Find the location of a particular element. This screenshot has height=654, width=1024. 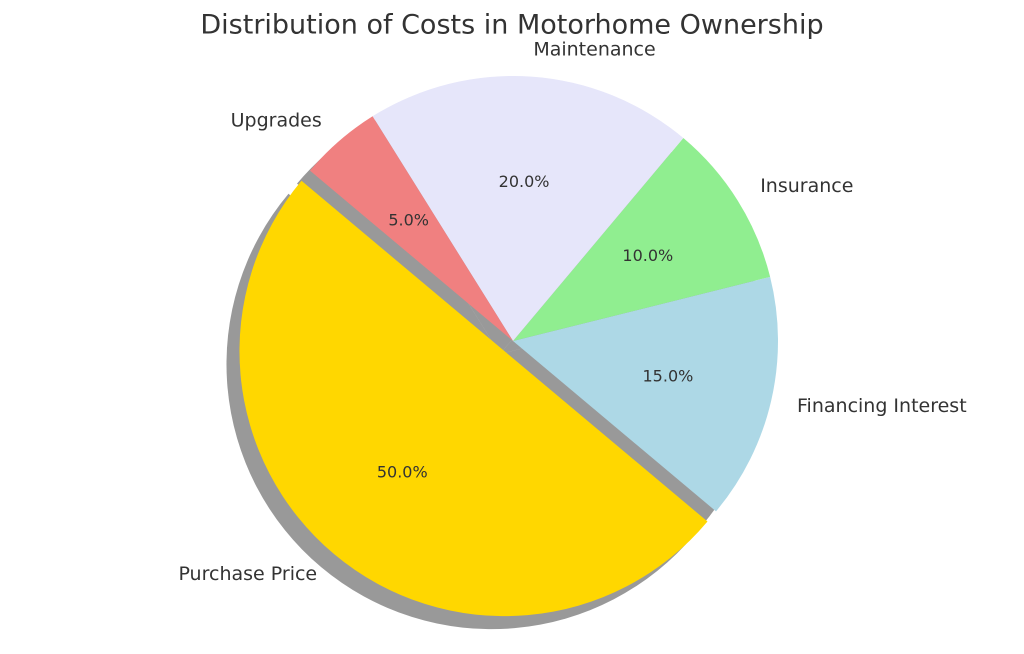

category-label: Purchase Price is located at coordinates (247, 574).